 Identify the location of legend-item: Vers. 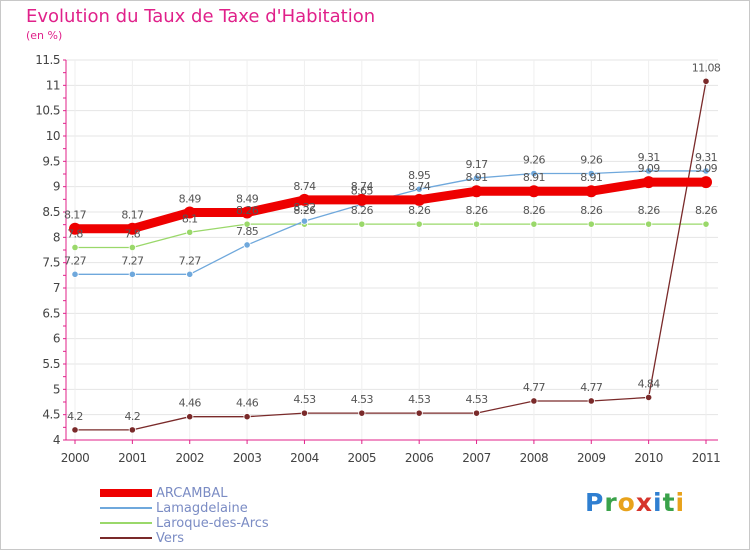
(230, 538).